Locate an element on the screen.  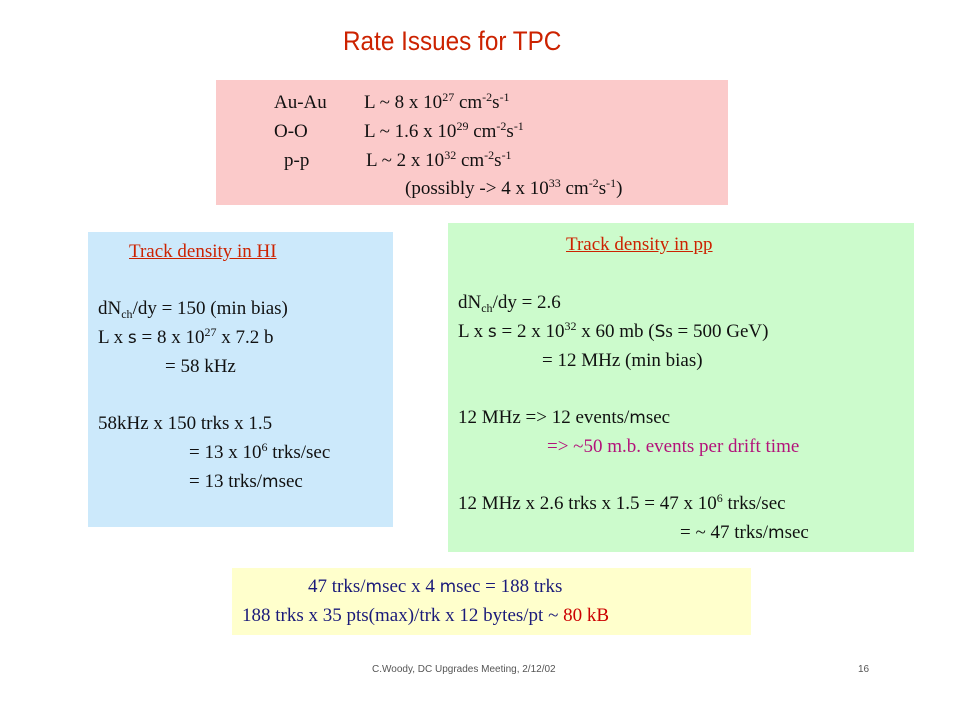
lum-value-pp: L ~ 2 x 1032 cm-2s-1 is located at coordinates (439, 160).